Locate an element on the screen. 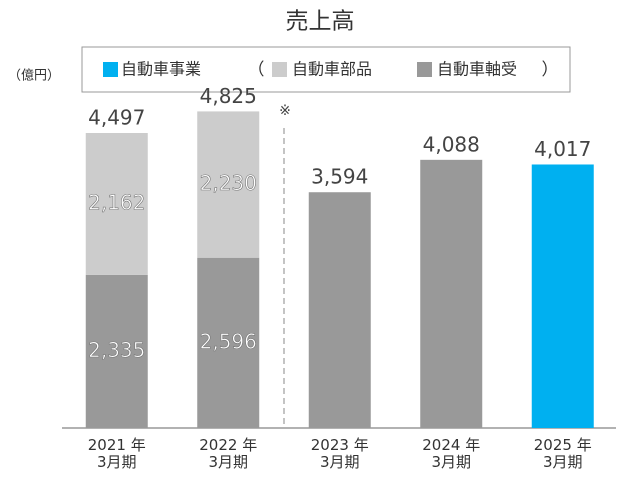 The height and width of the screenshot is (480, 640). legend-box is located at coordinates (326, 69).